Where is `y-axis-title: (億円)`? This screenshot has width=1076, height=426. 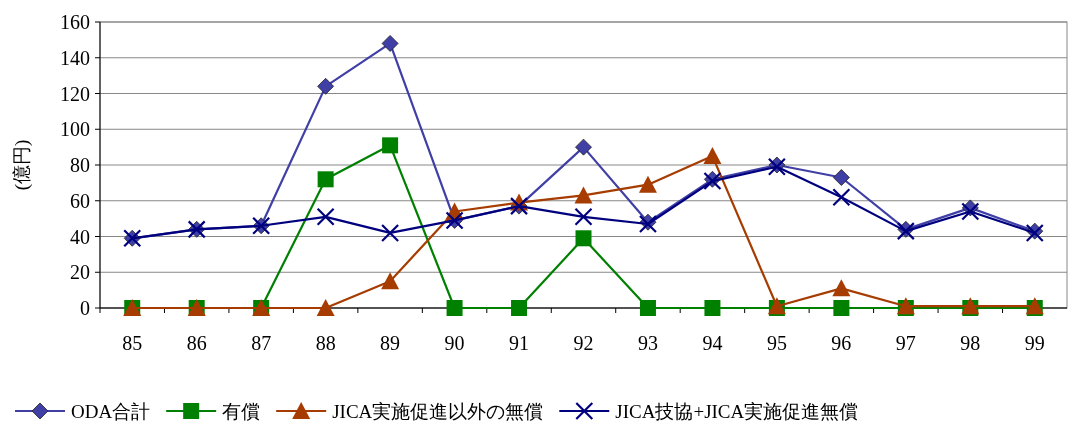
y-axis-title: (億円) is located at coordinates (22, 165).